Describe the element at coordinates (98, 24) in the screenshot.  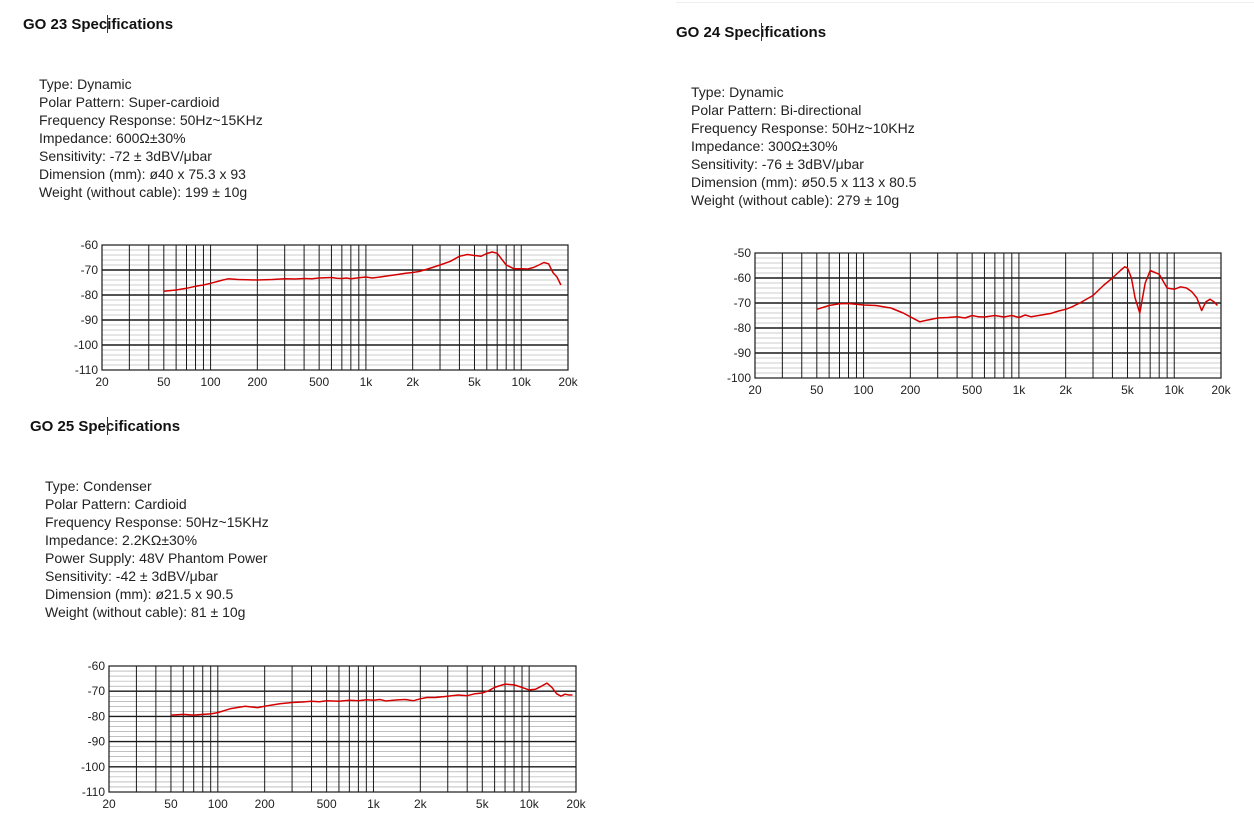
I see `panel-title: GO 23 Specifications` at that location.